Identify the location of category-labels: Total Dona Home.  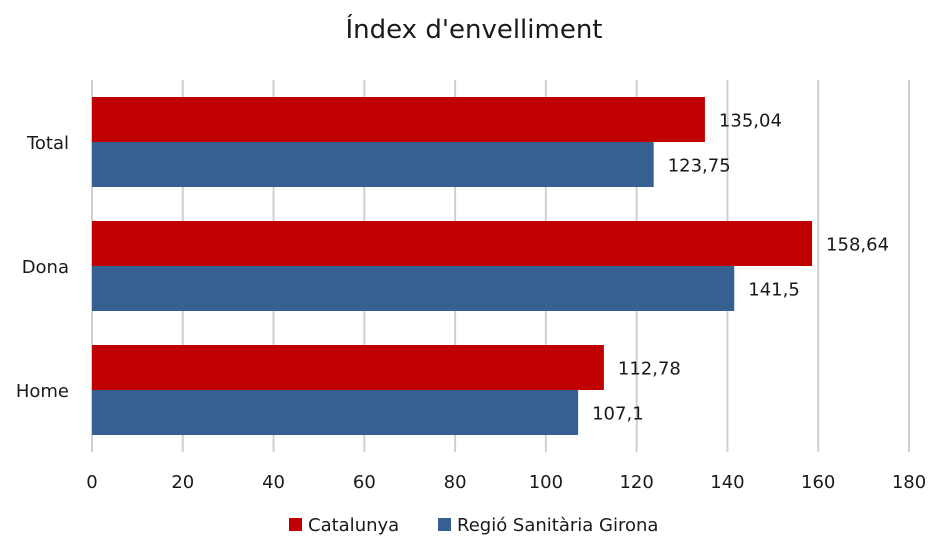
(42, 267).